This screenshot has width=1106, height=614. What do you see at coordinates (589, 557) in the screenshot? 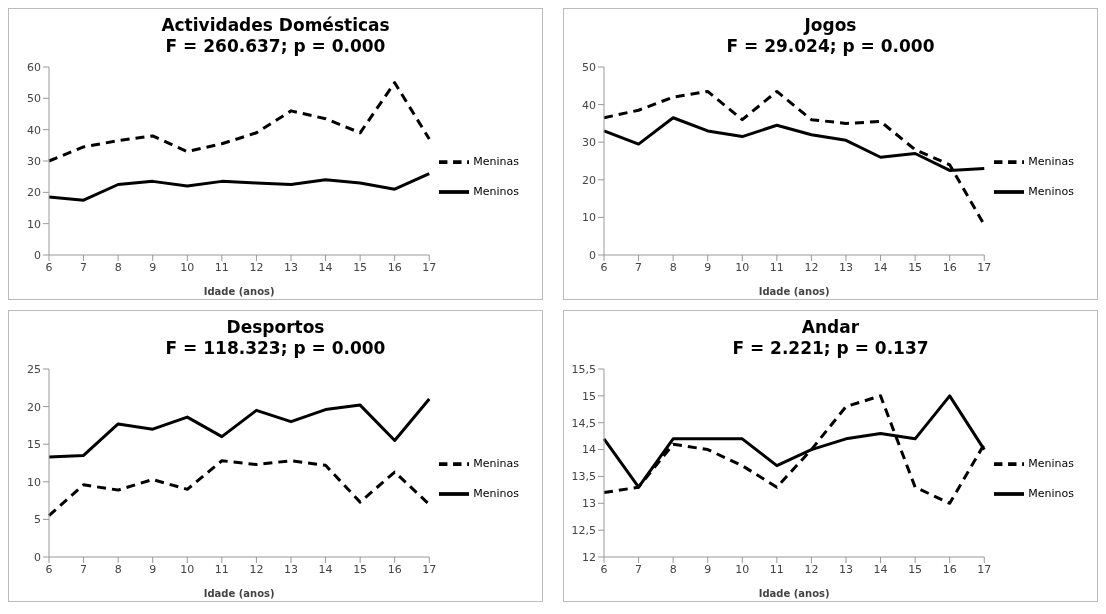
I see `y-tick-label: 12` at bounding box center [589, 557].